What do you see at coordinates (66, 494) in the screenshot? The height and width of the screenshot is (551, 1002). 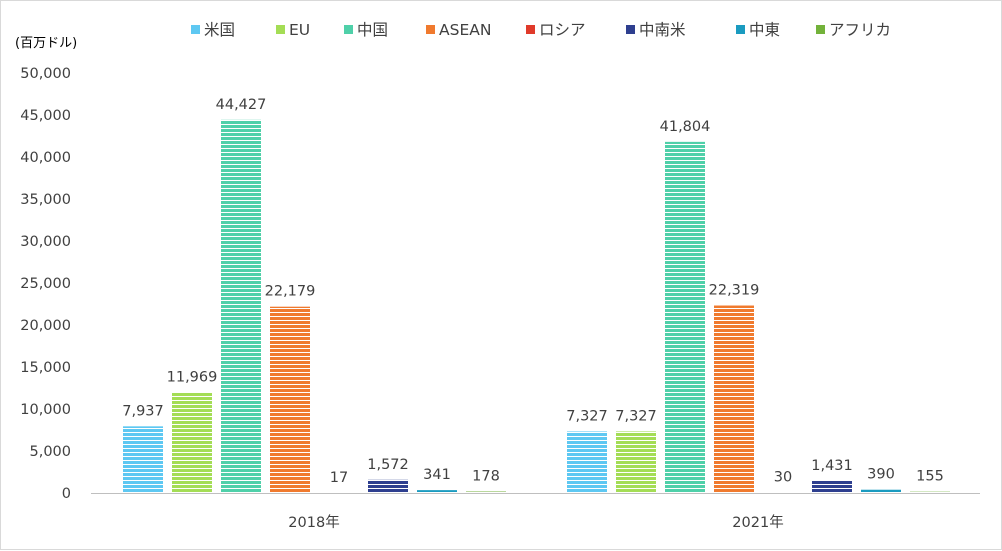 I see `y-tick-label: 0` at bounding box center [66, 494].